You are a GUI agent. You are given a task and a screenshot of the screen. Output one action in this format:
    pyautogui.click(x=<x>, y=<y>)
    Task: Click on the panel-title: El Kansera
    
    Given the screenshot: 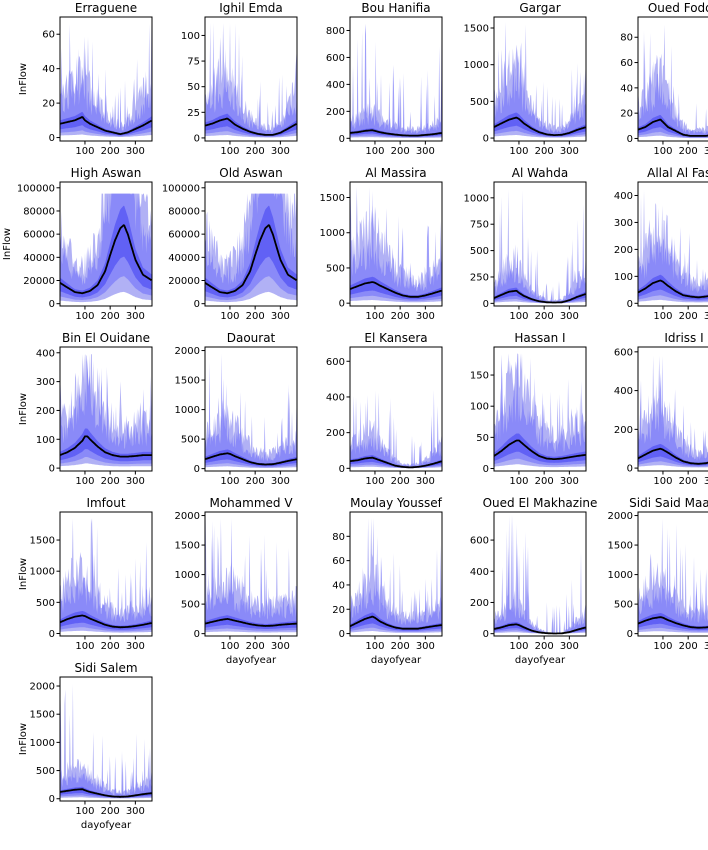 What is the action you would take?
    pyautogui.click(x=395, y=338)
    